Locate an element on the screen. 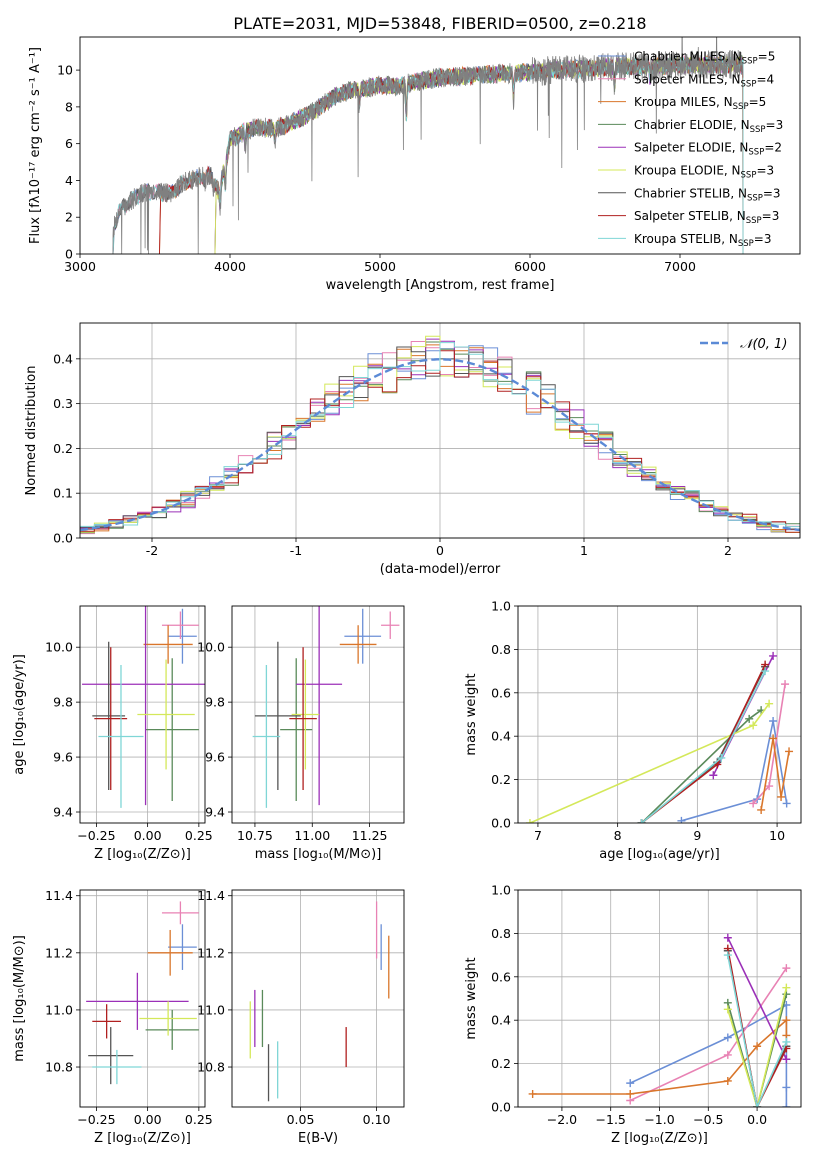 This screenshot has height=1170, width=819. legend-entry: Salpeter STELIB, NSSP=3 is located at coordinates (706, 217).